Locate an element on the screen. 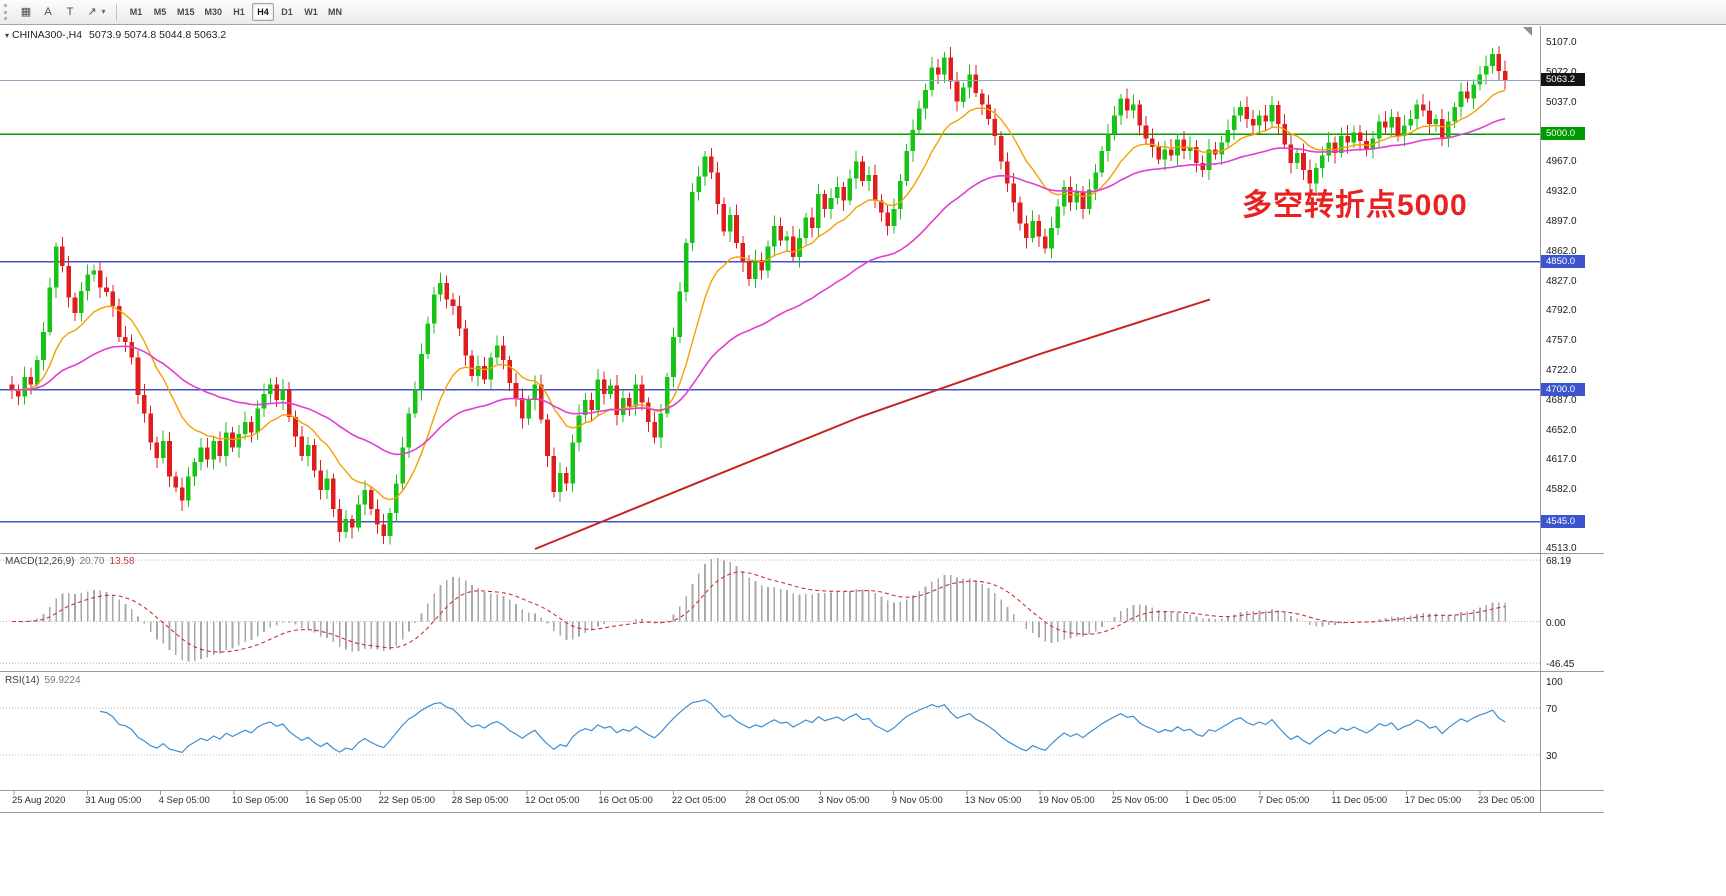 The image size is (1726, 896). price-tick-label: 4897.0 is located at coordinates (1561, 221).